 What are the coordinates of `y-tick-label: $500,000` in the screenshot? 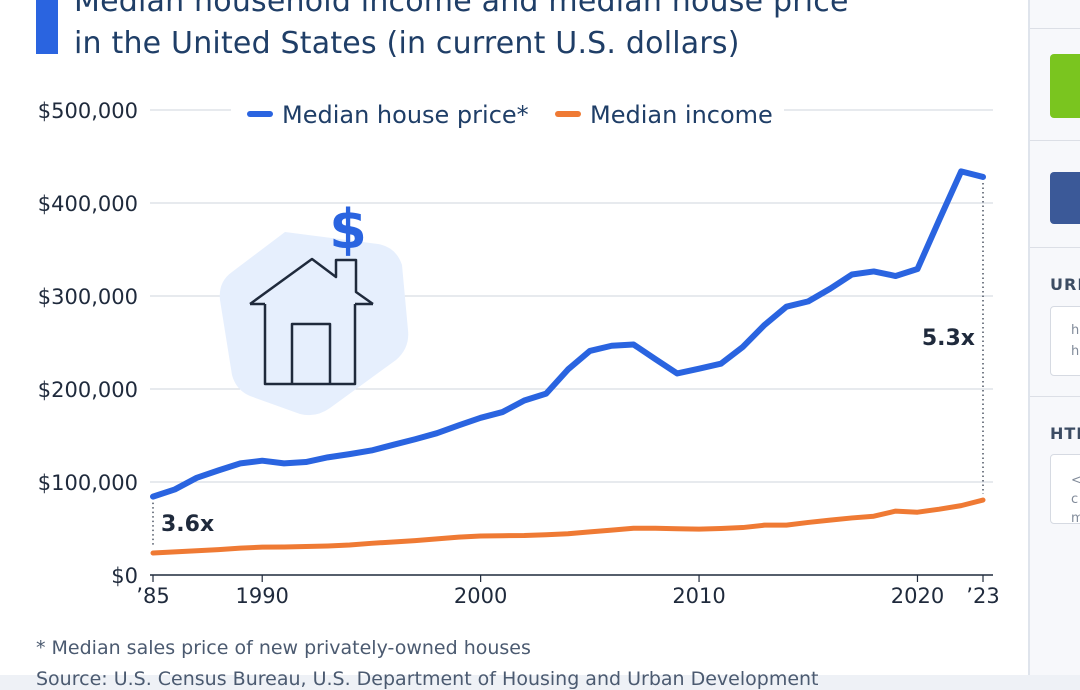 It's located at (88, 111).